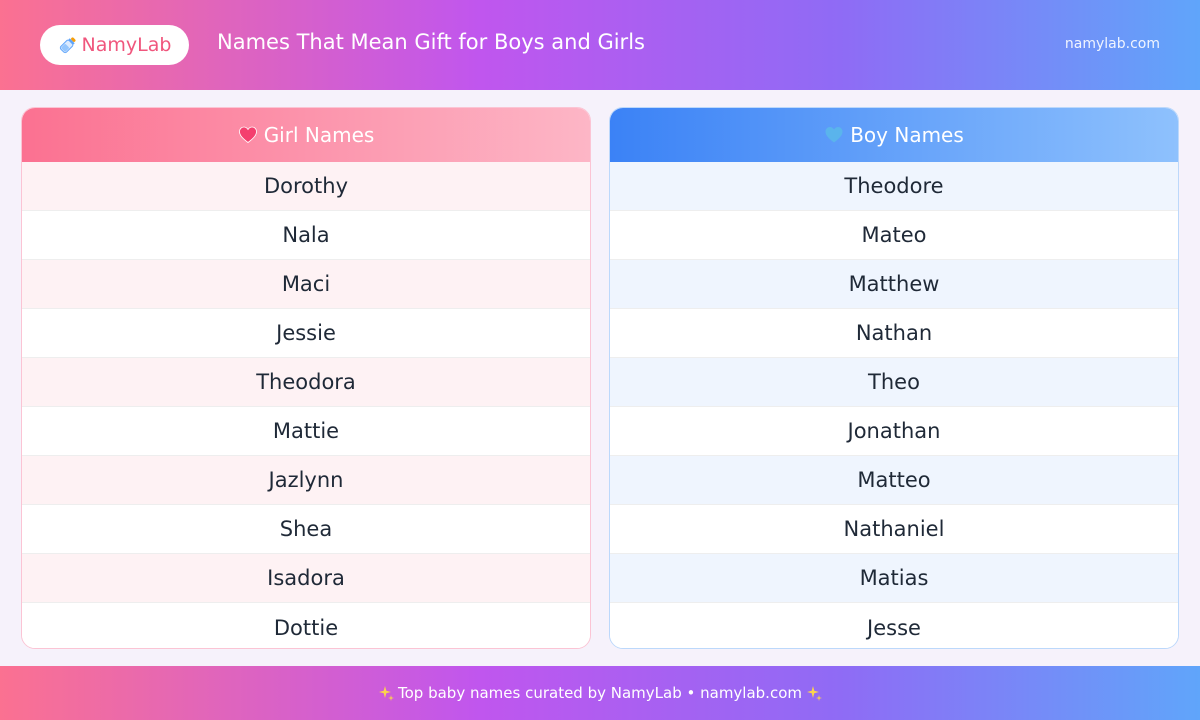 The width and height of the screenshot is (1200, 720). Describe the element at coordinates (67, 45) in the screenshot. I see `baby-bottle-icon` at that location.